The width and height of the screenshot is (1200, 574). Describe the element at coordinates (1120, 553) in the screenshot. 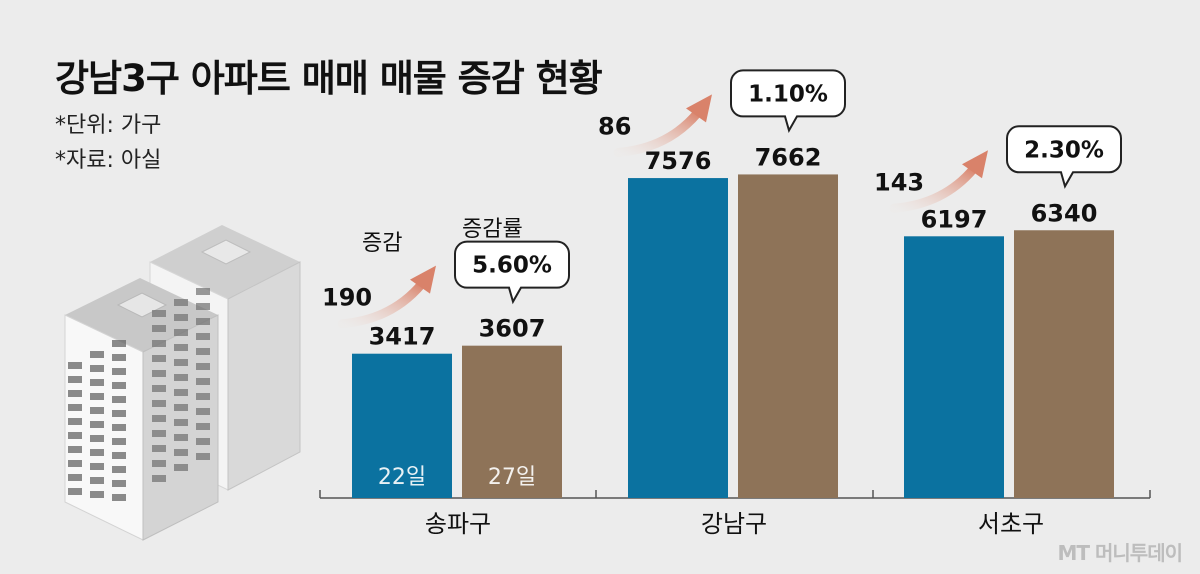

I see `watermark: MT 머니투데이` at that location.